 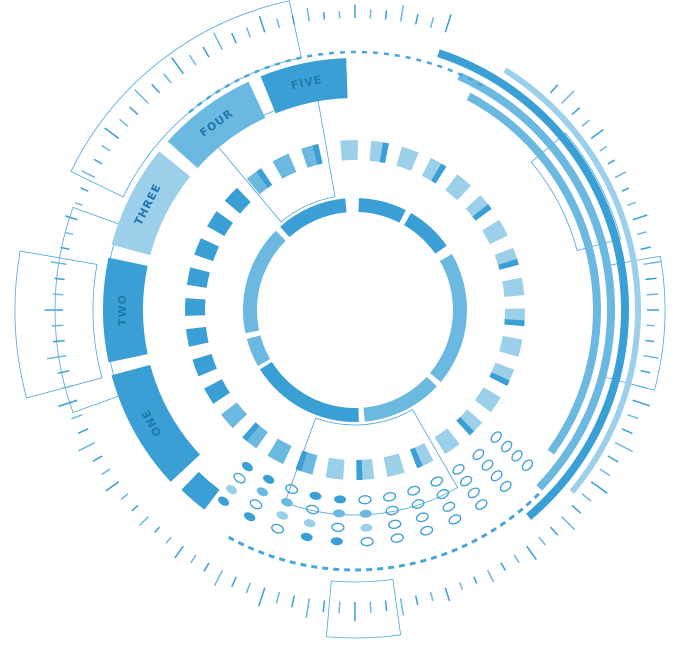 What do you see at coordinates (155, 423) in the screenshot?
I see `label-ring-segment` at bounding box center [155, 423].